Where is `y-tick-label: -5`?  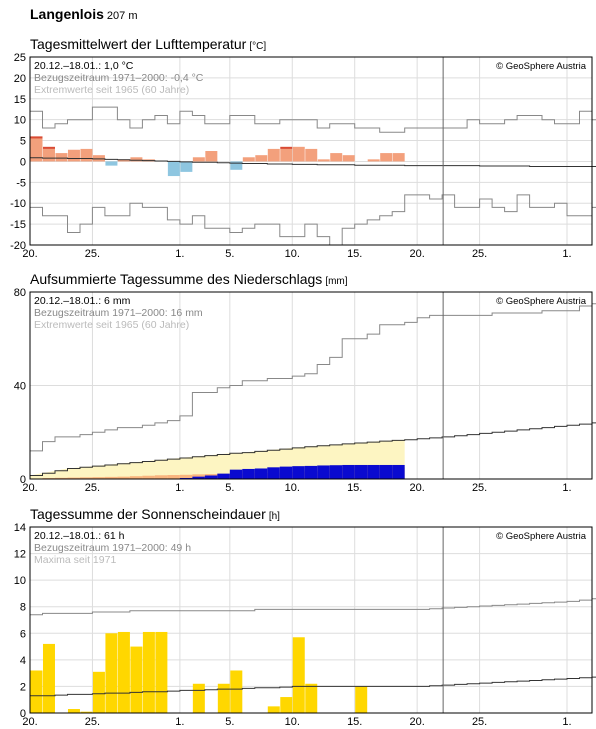 y-tick-label: -5 is located at coordinates (21, 183).